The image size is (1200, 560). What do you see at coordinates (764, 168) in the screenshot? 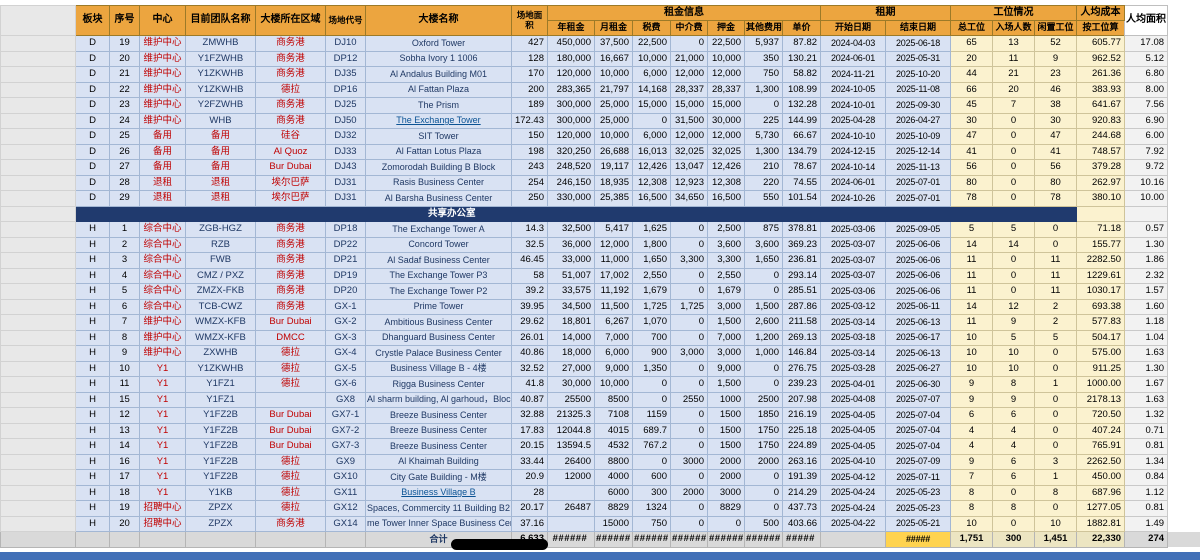
I see `cell-other: 210` at bounding box center [764, 168].